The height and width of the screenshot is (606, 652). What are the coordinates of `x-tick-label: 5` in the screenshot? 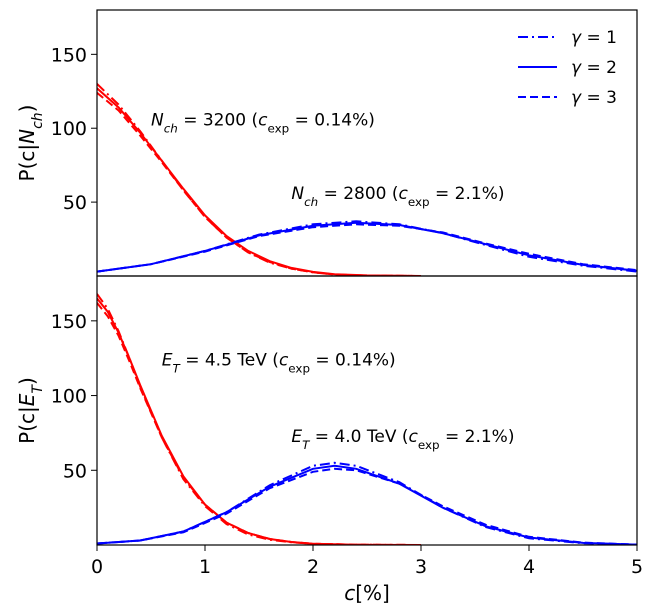 It's located at (637, 567).